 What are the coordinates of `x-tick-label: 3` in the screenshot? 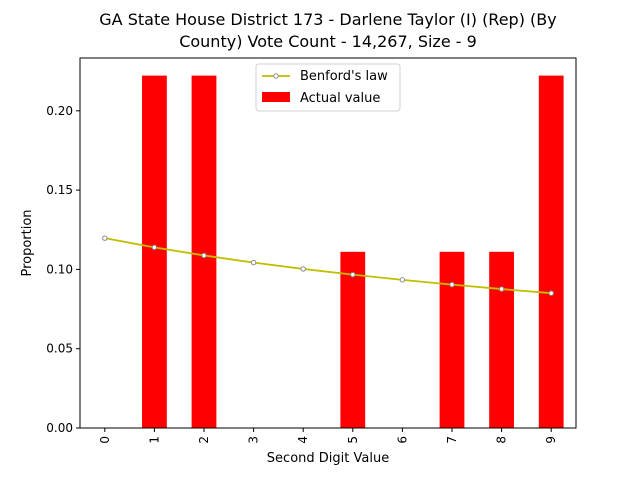 It's located at (254, 440).